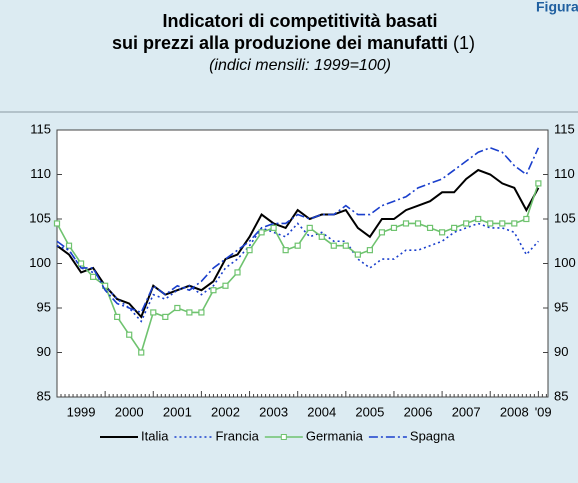  Describe the element at coordinates (280, 43) in the screenshot. I see `chart-title: sui prezzi alla produzione dei manufatti` at that location.